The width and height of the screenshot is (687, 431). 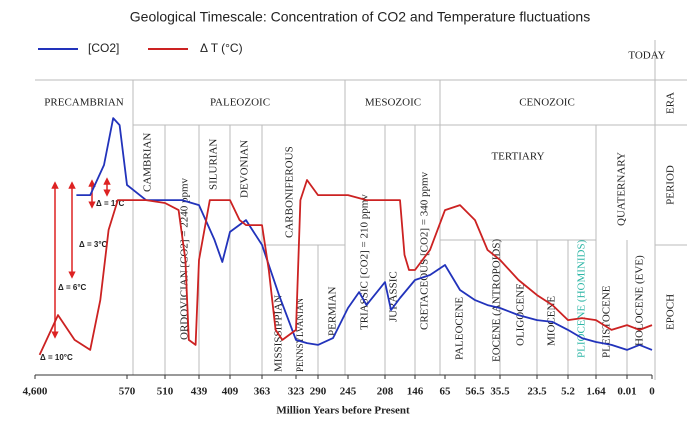 I want to click on x-tick-label: 510, so click(x=165, y=392).